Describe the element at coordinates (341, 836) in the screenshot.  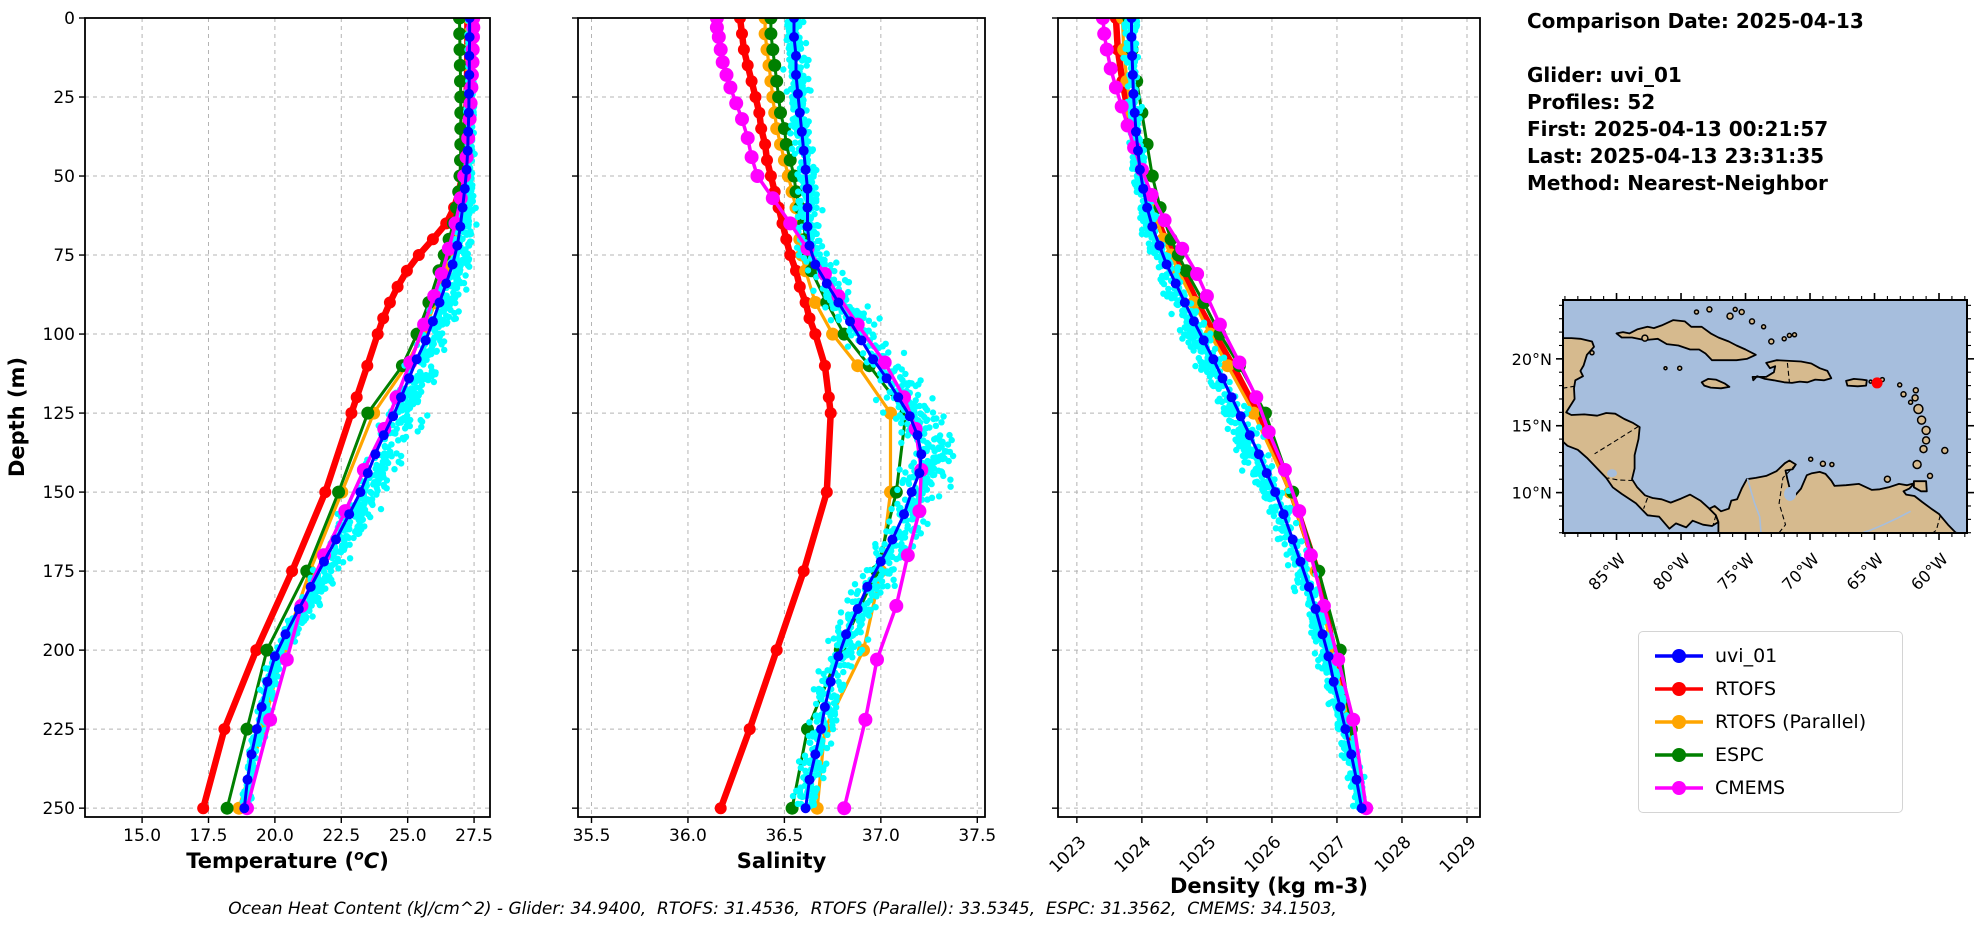
I see `temperature-xtick-label: 22.5` at that location.